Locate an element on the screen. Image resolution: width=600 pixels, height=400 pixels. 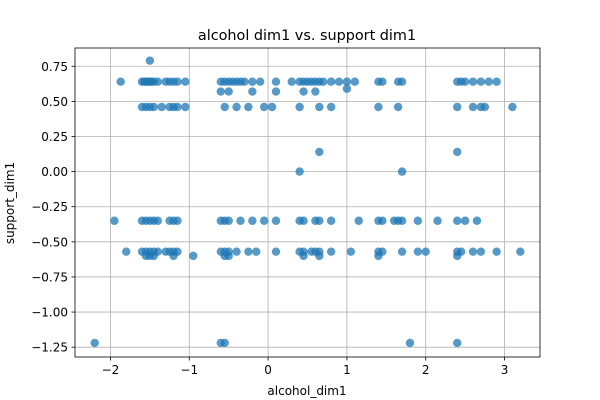
y-tick-label: −1.00 is located at coordinates (49, 313).